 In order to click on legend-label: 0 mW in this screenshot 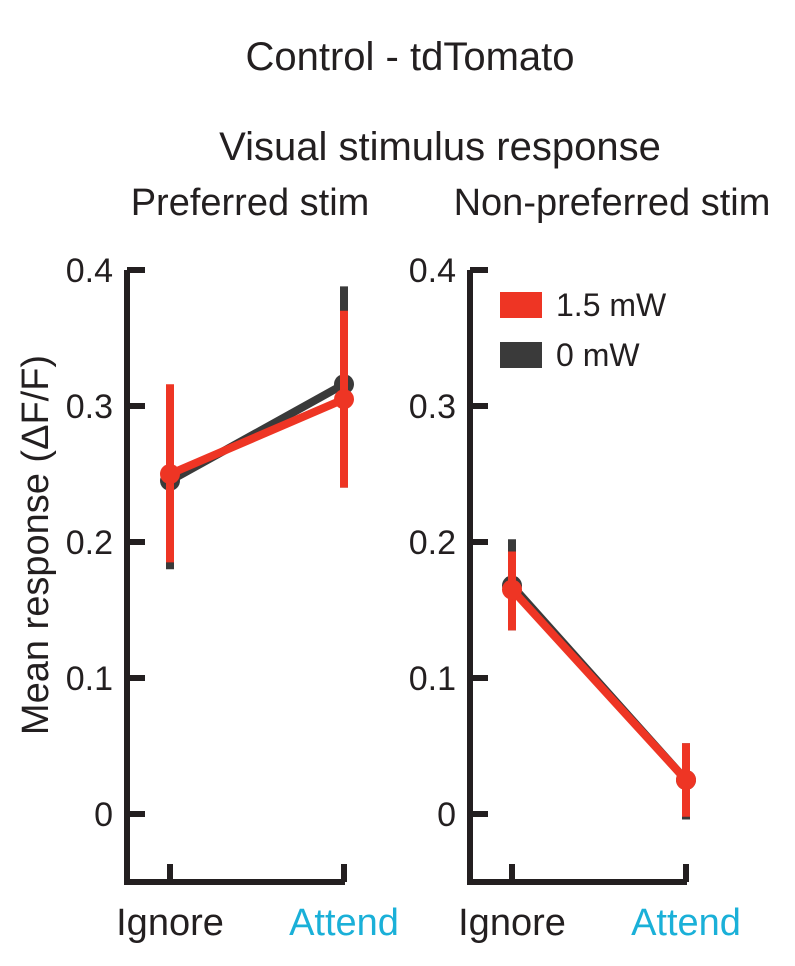, I will do `click(598, 355)`.